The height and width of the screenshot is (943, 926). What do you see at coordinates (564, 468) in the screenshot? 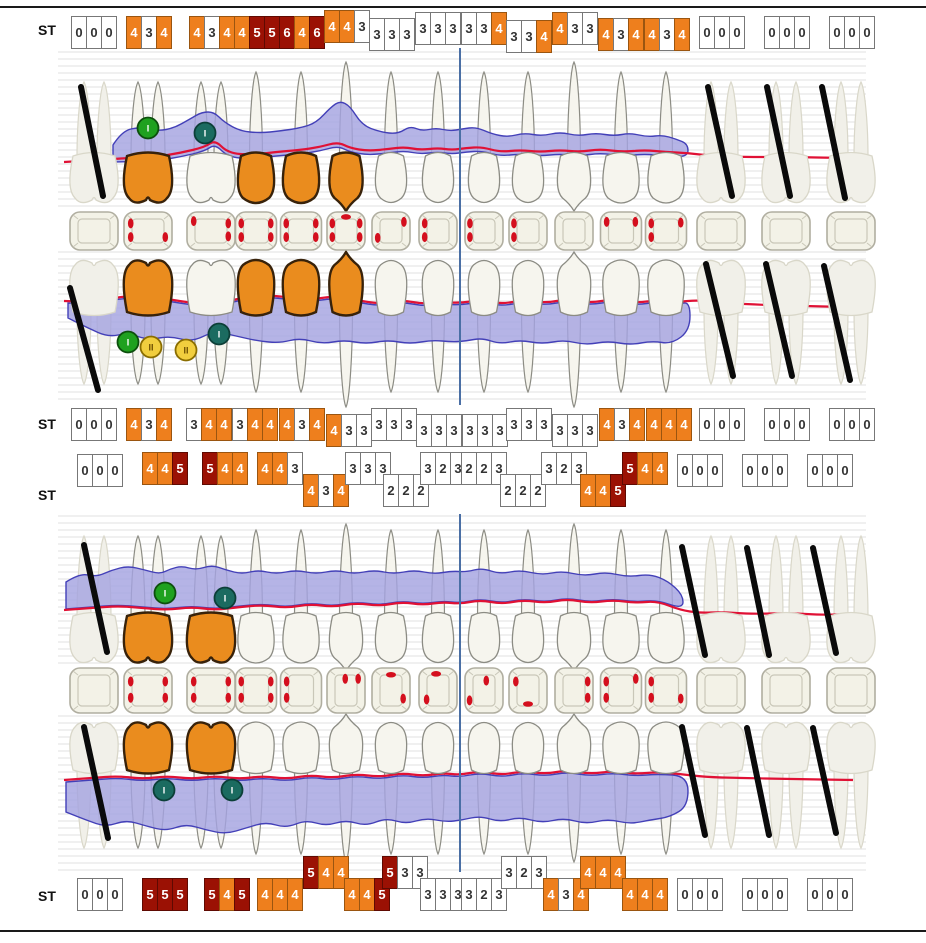
I see `st-cell: 2` at bounding box center [564, 468].